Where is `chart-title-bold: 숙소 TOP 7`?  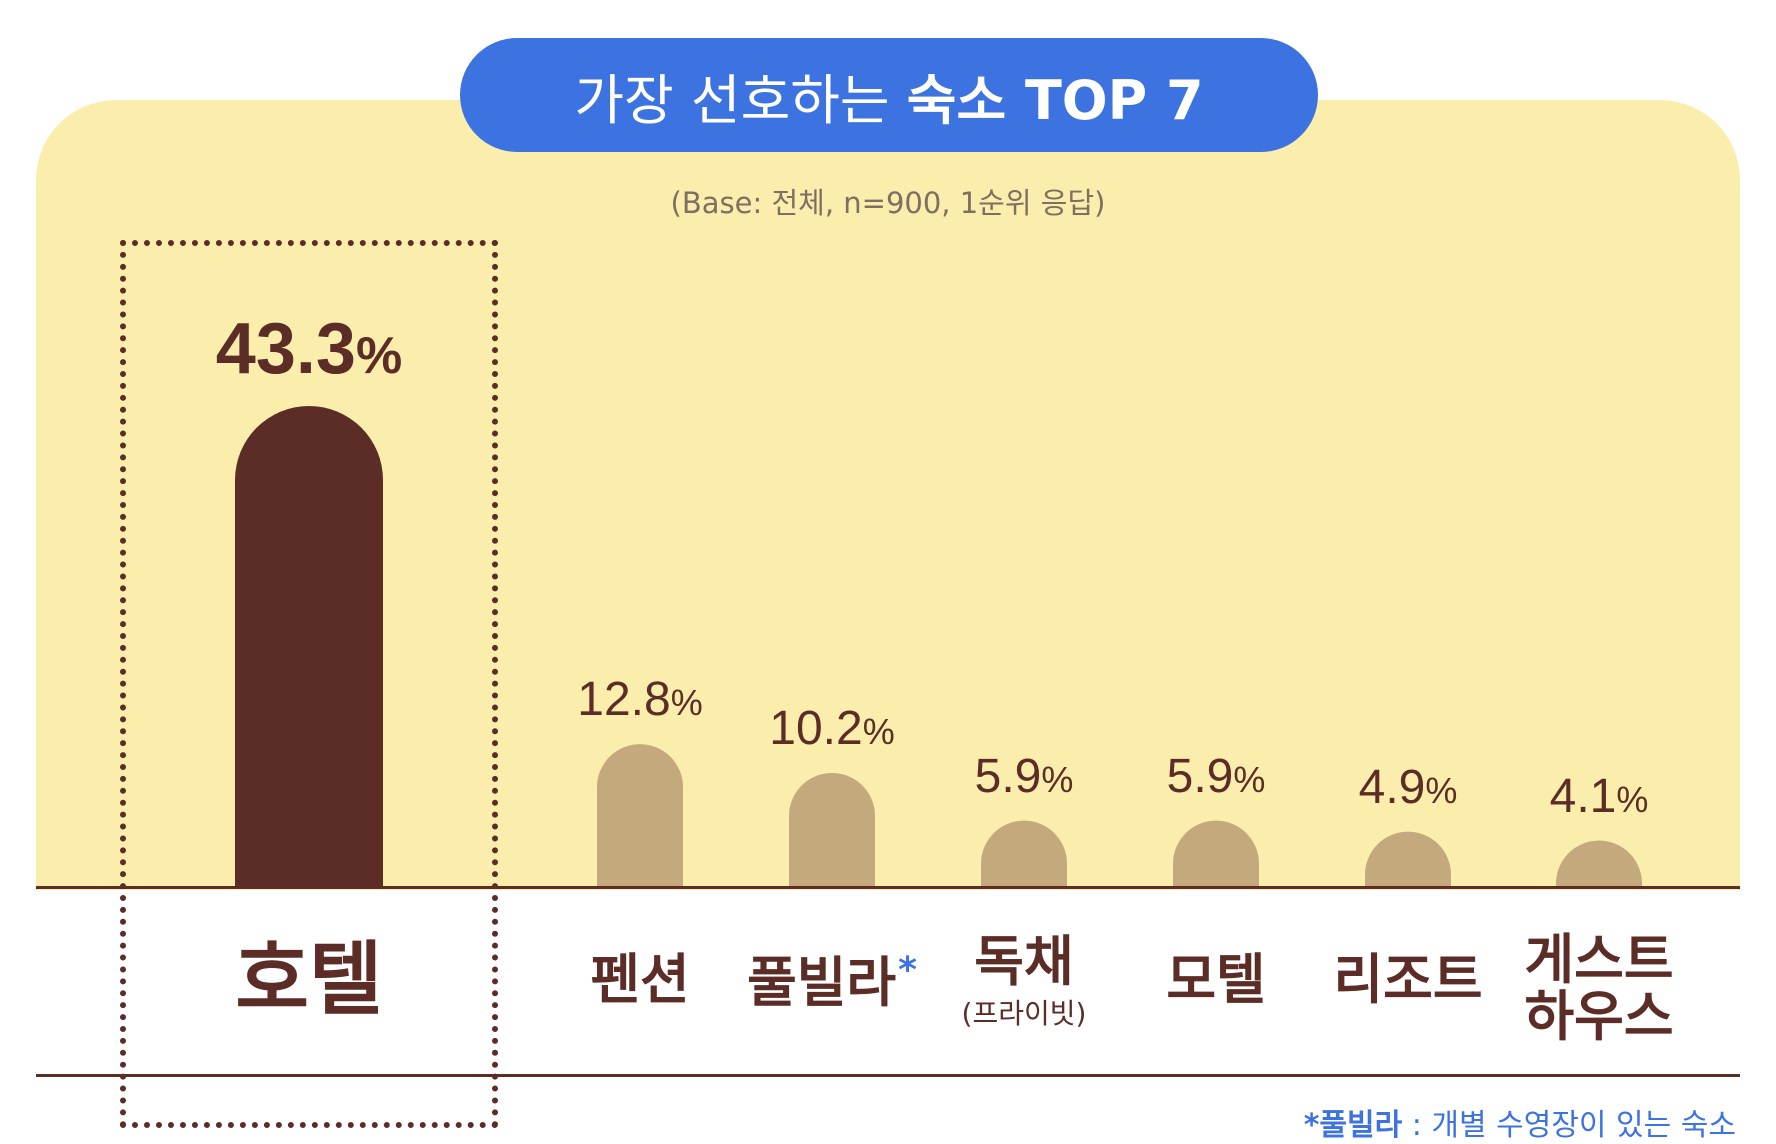
chart-title-bold: 숙소 TOP 7 is located at coordinates (1055, 100).